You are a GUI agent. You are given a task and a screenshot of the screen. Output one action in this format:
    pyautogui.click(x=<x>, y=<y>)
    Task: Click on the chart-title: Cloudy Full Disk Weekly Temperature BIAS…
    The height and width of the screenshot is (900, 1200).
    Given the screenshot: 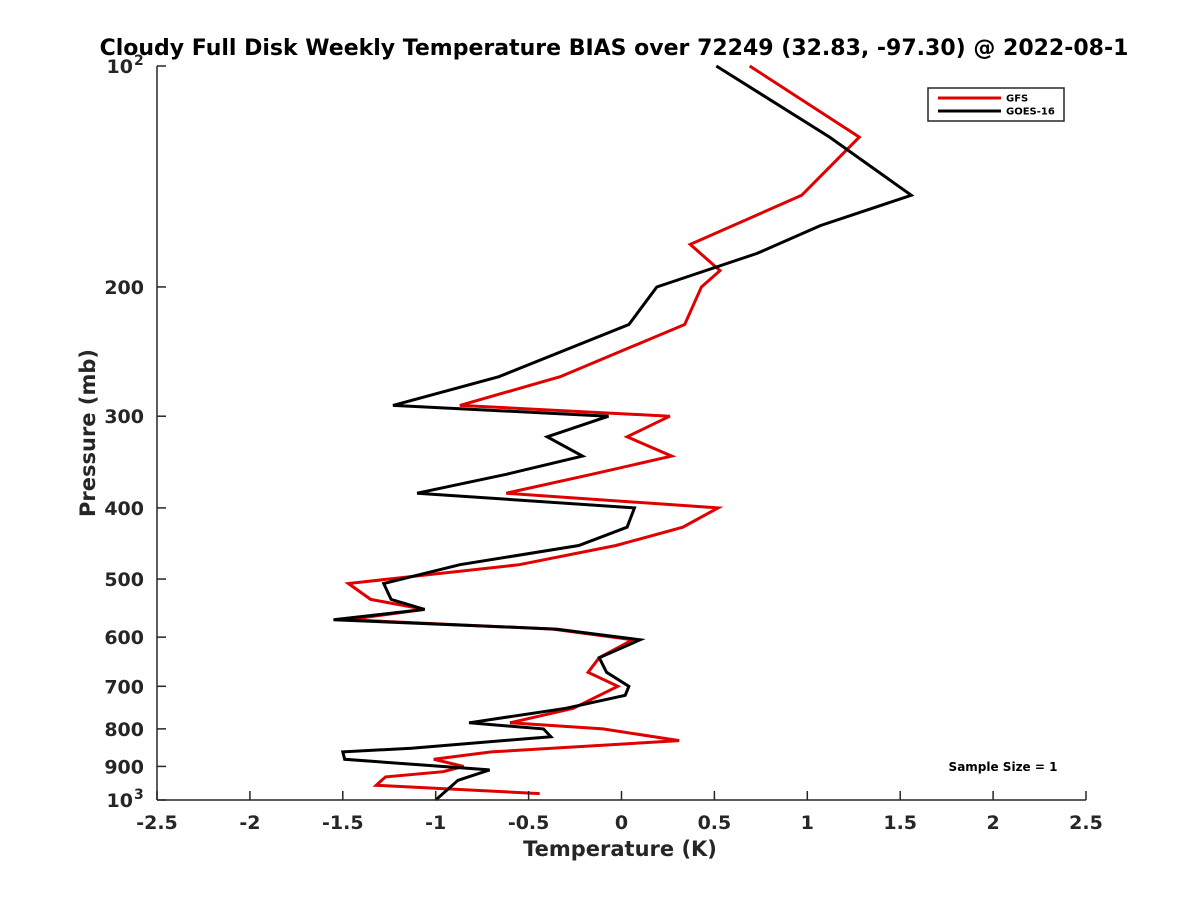 What is the action you would take?
    pyautogui.click(x=614, y=48)
    